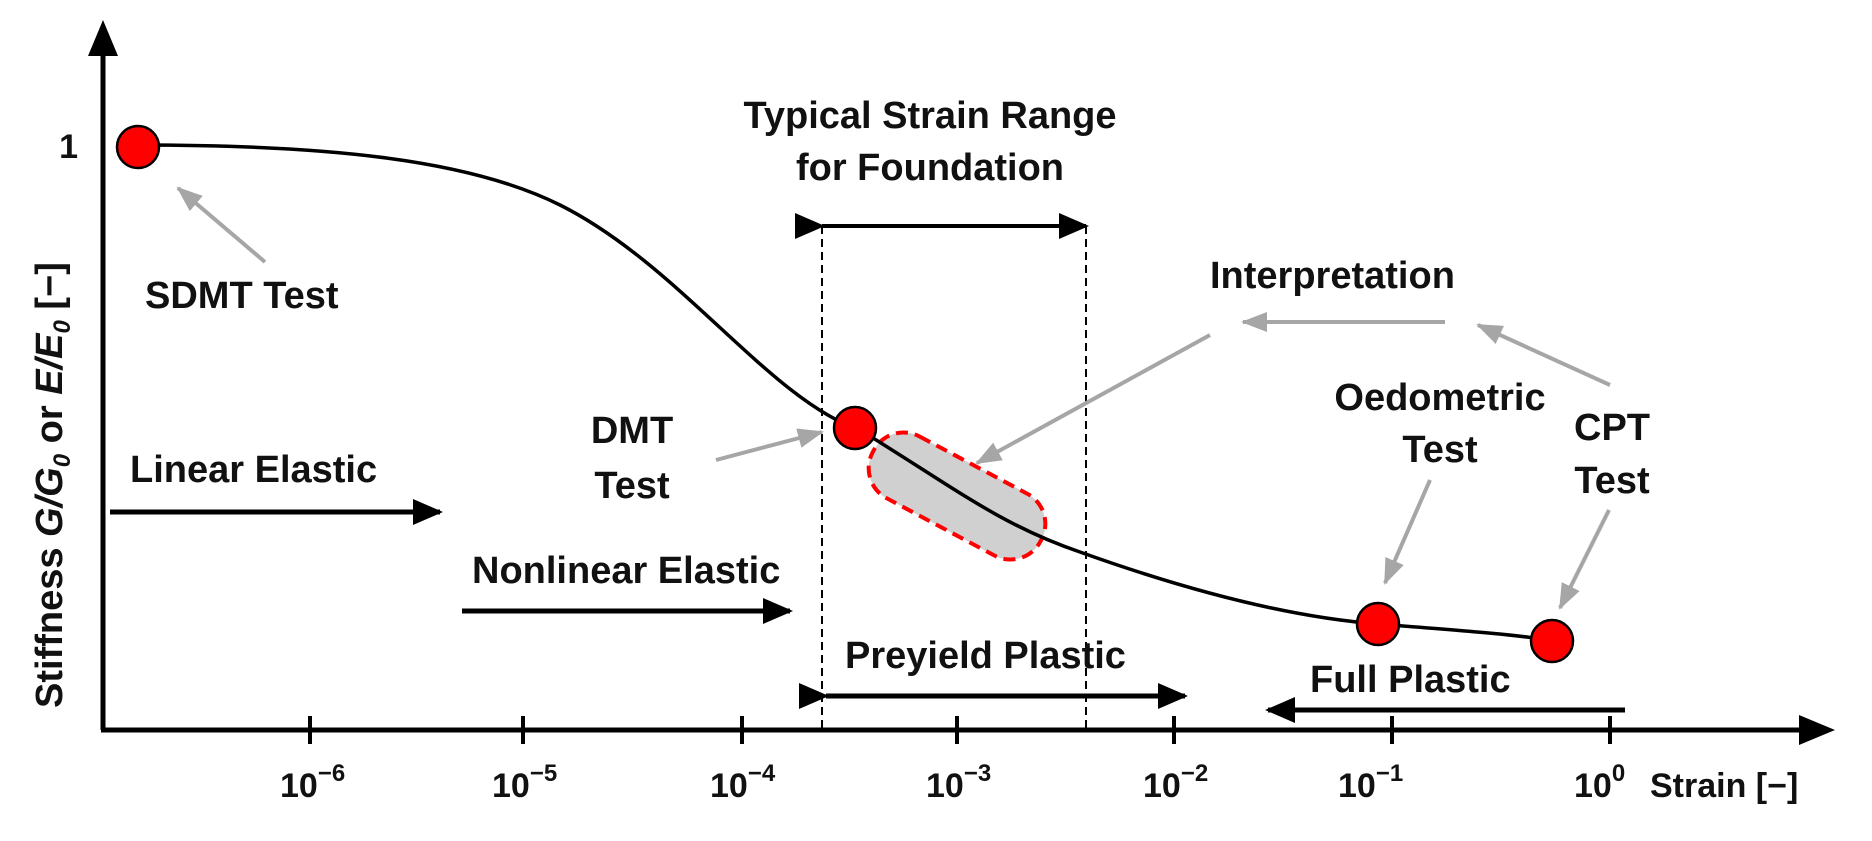 The height and width of the screenshot is (841, 1872). I want to click on cpt-marker, so click(1552, 641).